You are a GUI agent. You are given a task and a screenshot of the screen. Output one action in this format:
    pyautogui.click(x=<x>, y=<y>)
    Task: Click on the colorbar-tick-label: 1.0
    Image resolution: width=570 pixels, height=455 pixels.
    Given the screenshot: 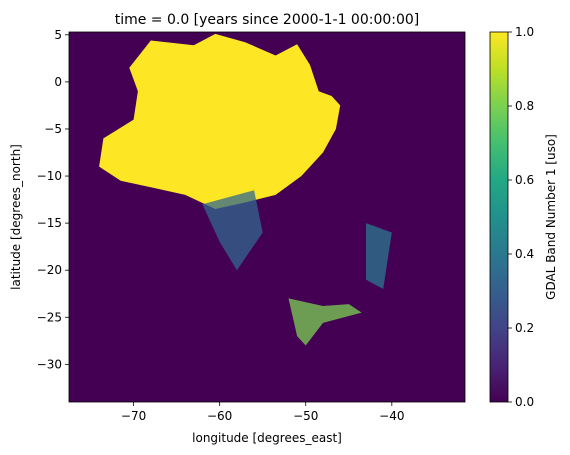 What is the action you would take?
    pyautogui.click(x=524, y=32)
    